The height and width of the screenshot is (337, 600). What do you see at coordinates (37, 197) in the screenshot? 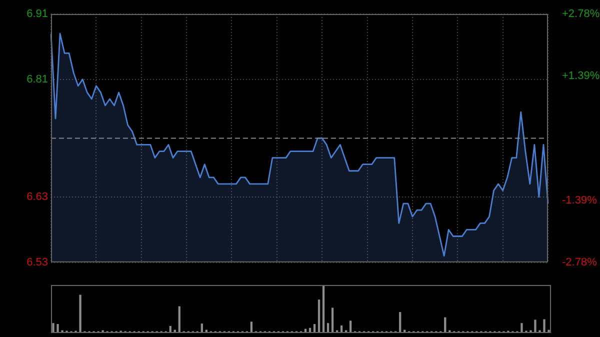
I see `y-tick-label: 6.63` at bounding box center [37, 197].